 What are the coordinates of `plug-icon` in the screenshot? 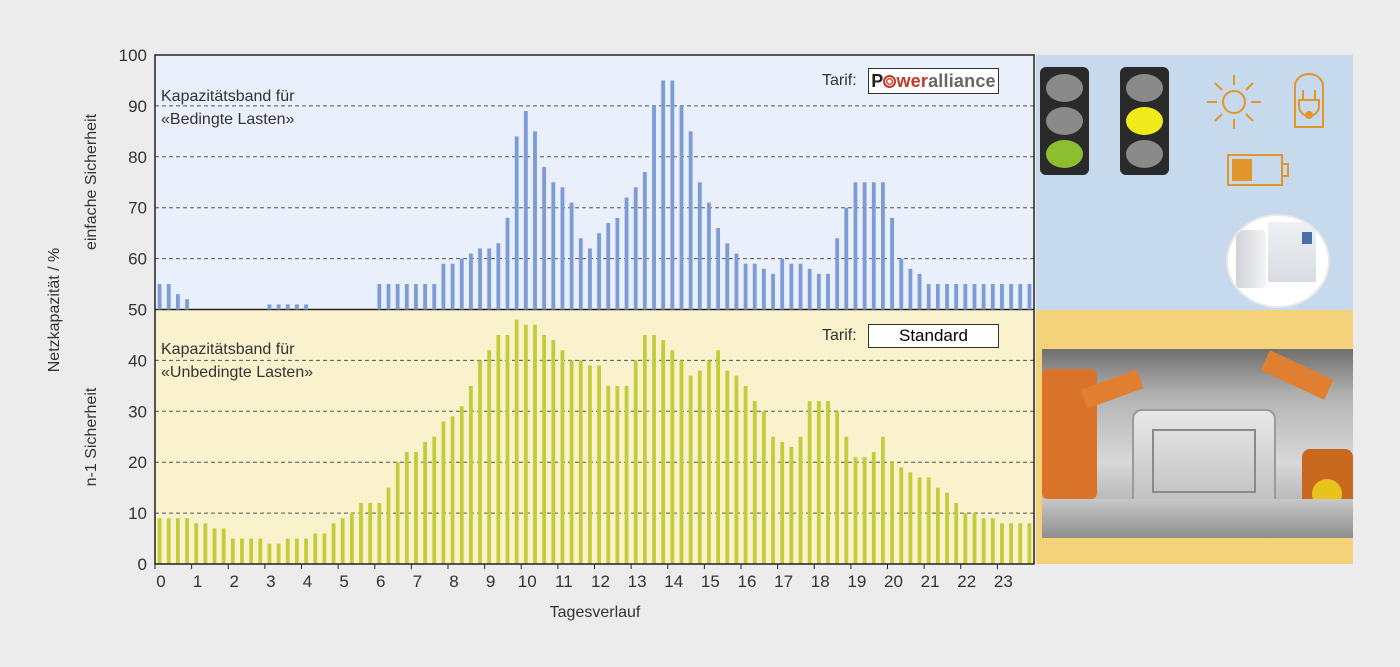 It's located at (1309, 100).